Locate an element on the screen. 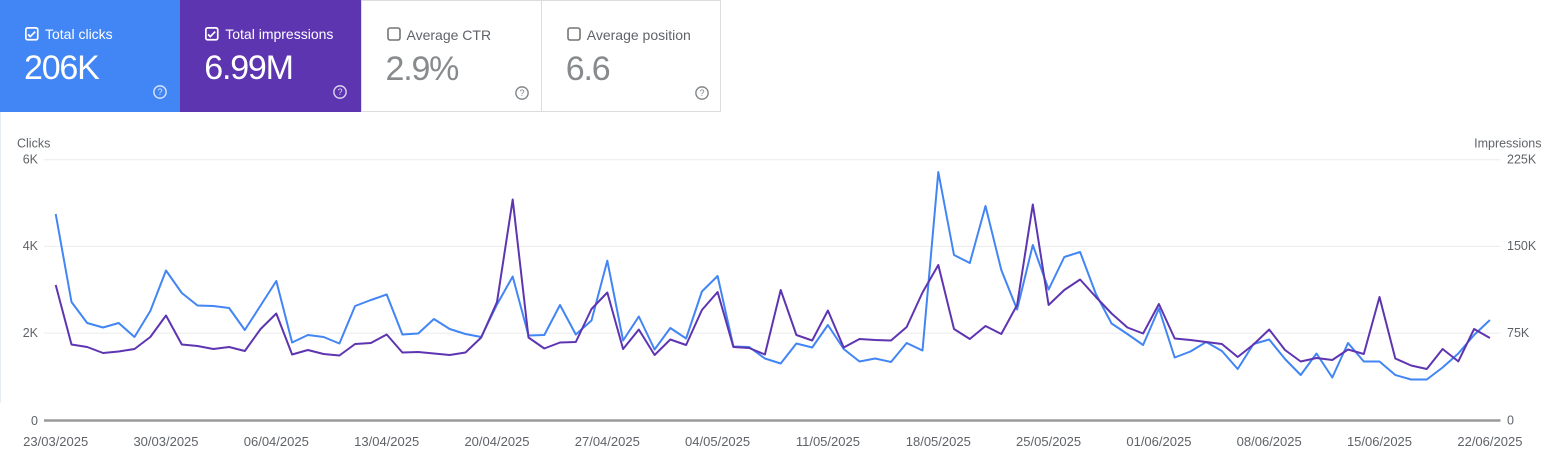 This screenshot has height=474, width=1557. svg-text: 22/06/2025 is located at coordinates (1489, 441).